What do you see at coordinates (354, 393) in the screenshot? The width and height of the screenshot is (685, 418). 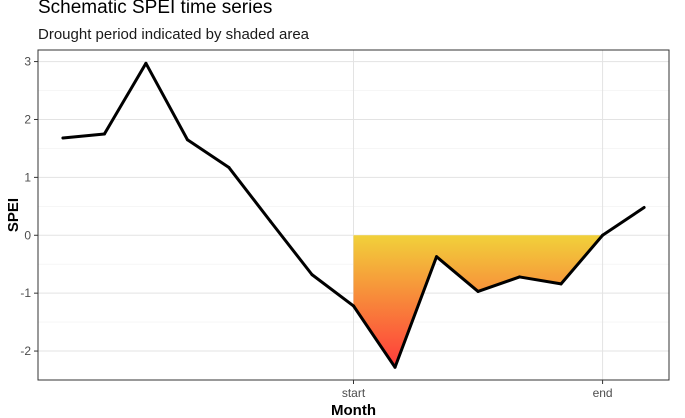 I see `x-tick-label: start` at bounding box center [354, 393].